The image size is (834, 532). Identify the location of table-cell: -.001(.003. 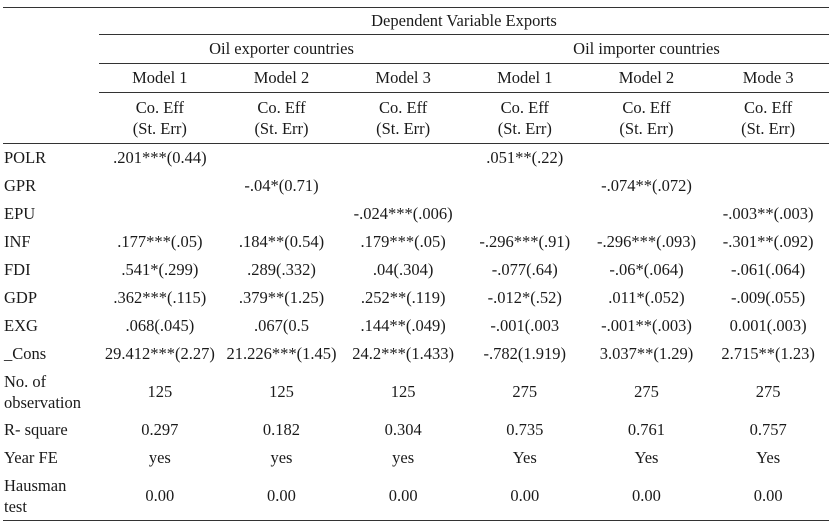
(525, 326).